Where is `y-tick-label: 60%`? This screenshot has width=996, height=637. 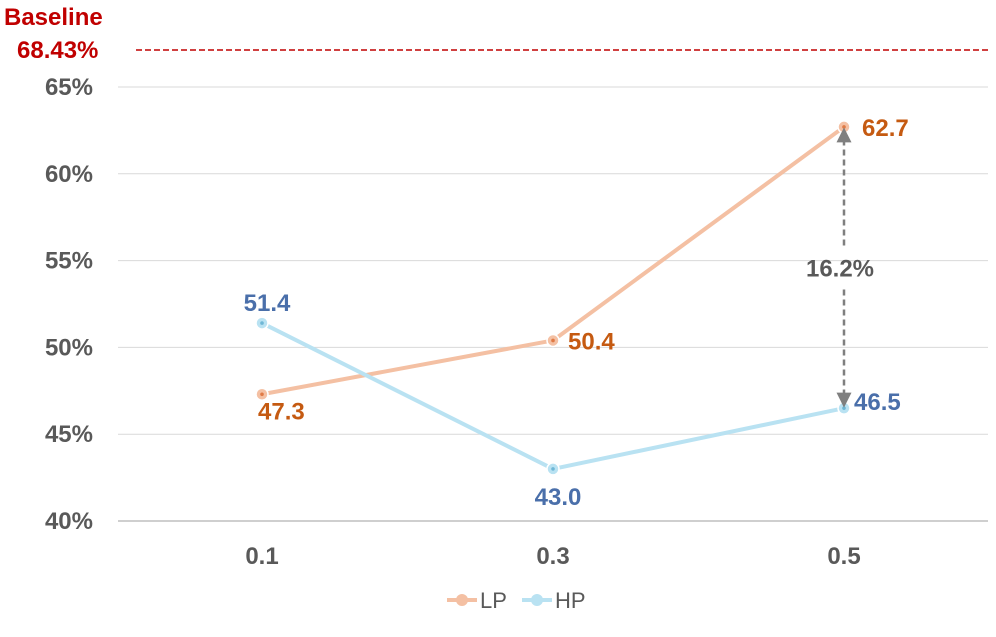
y-tick-label: 60% is located at coordinates (69, 174).